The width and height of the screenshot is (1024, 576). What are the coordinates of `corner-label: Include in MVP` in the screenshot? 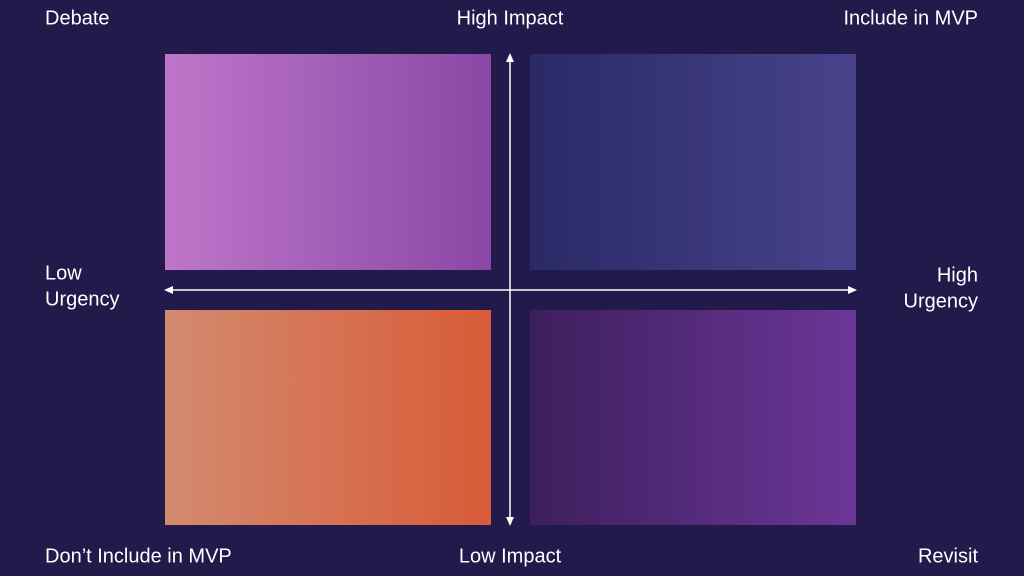 It's located at (910, 18).